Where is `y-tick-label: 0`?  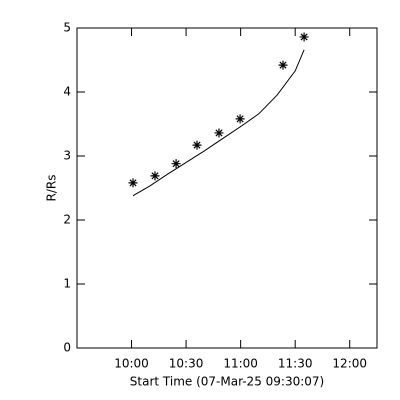
y-tick-label: 0 is located at coordinates (67, 348).